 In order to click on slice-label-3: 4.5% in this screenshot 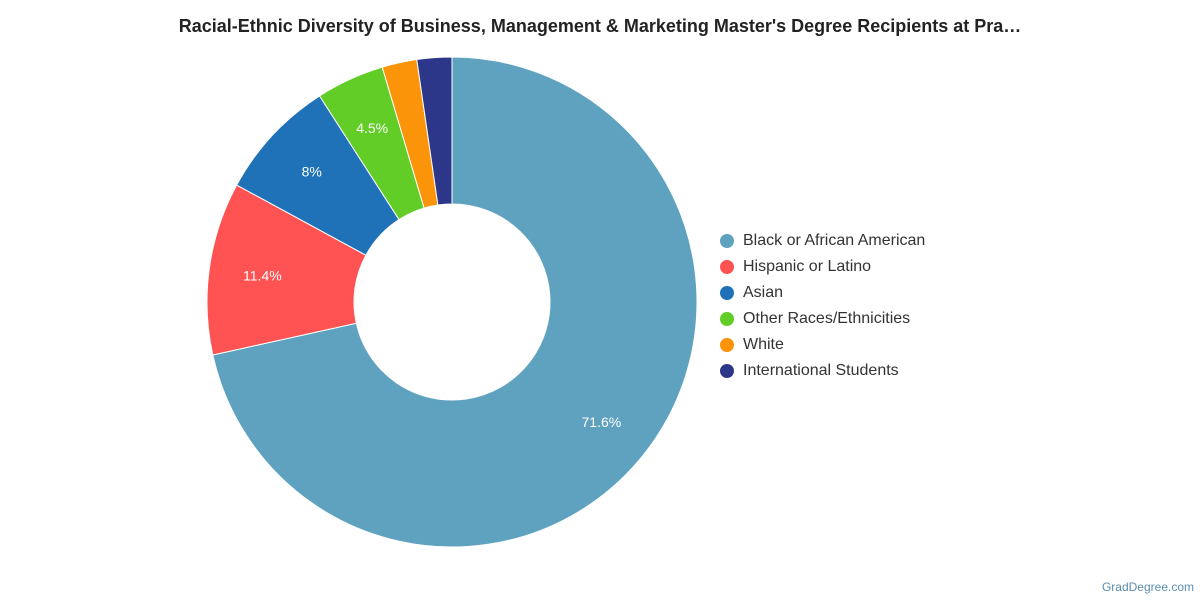, I will do `click(372, 128)`.